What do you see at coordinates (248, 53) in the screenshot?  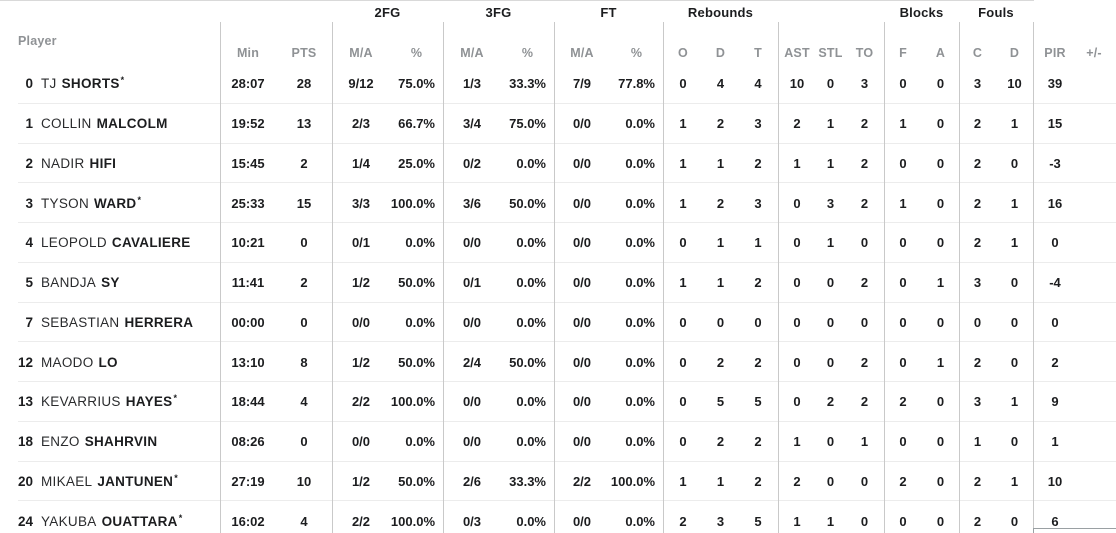 I see `column-header-min: Min` at bounding box center [248, 53].